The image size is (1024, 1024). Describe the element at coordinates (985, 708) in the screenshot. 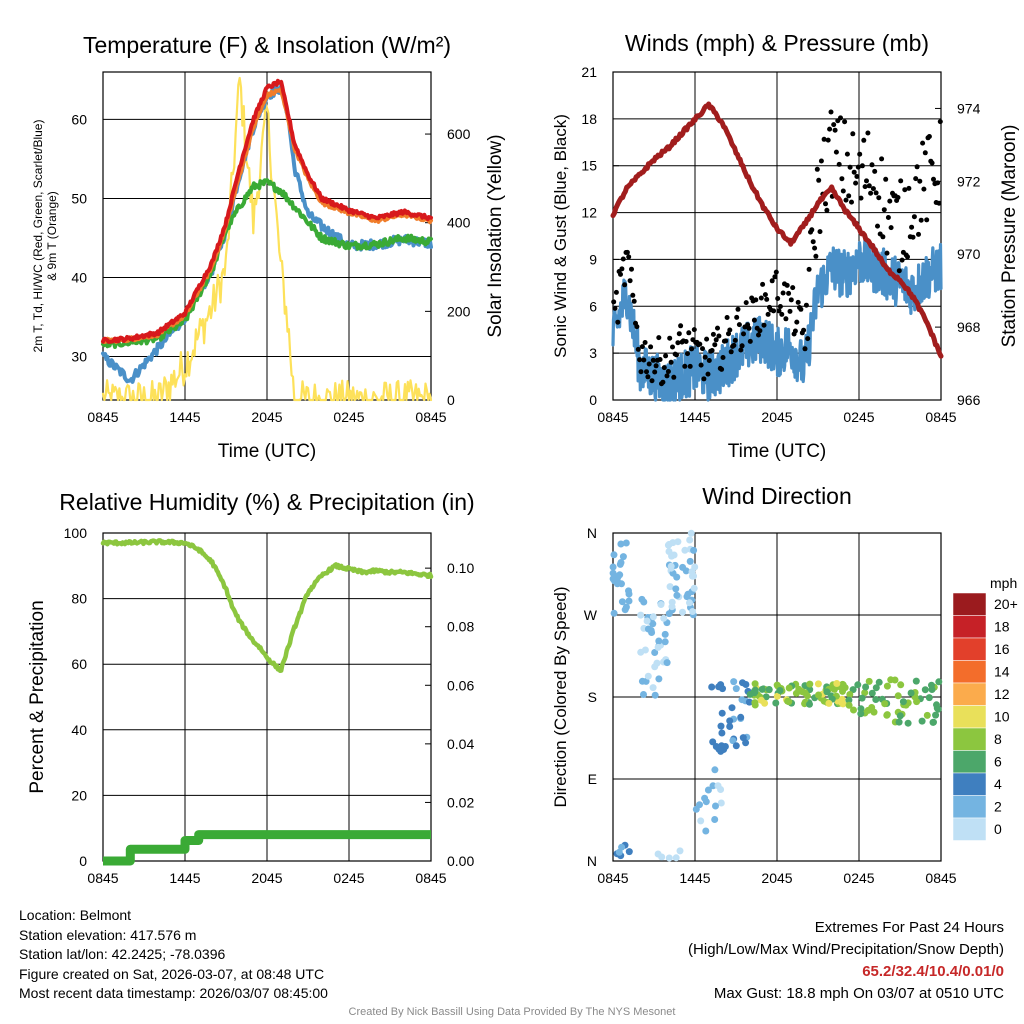

I see `speed-color-legend: mph 20+ 18 16 14 12 10 8 6 4 2 0` at that location.